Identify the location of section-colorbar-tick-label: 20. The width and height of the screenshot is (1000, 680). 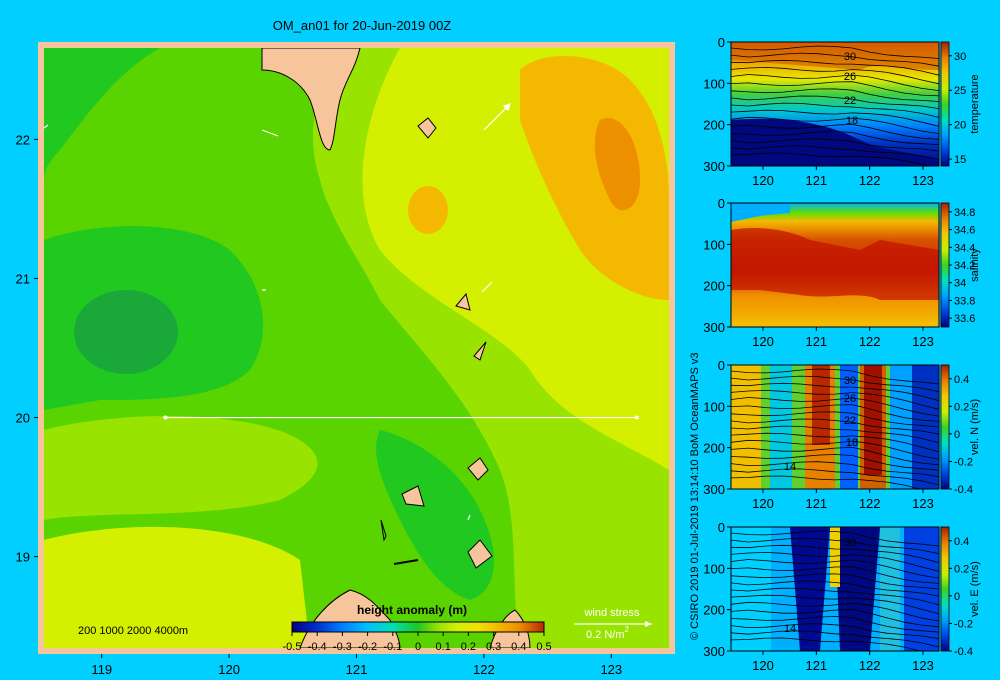
(960, 126).